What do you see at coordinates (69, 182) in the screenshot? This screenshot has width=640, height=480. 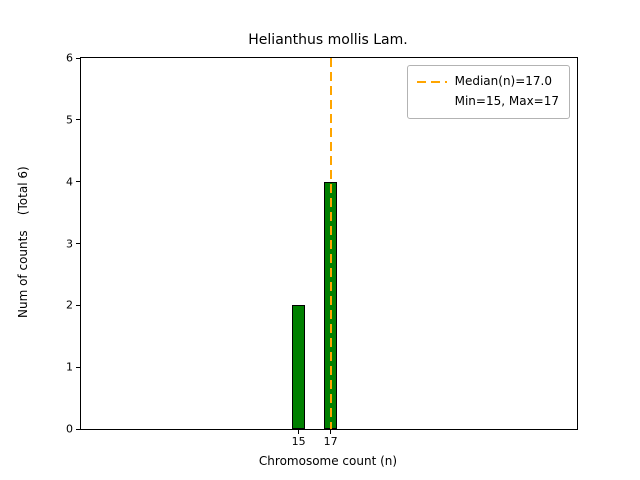 I see `y-tick-label: 4` at bounding box center [69, 182].